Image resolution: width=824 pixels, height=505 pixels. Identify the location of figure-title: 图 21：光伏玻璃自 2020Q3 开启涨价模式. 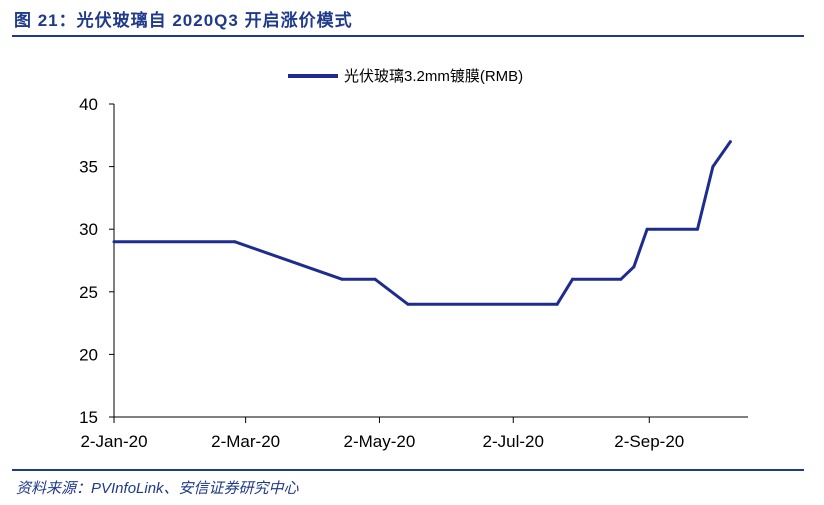
(183, 20).